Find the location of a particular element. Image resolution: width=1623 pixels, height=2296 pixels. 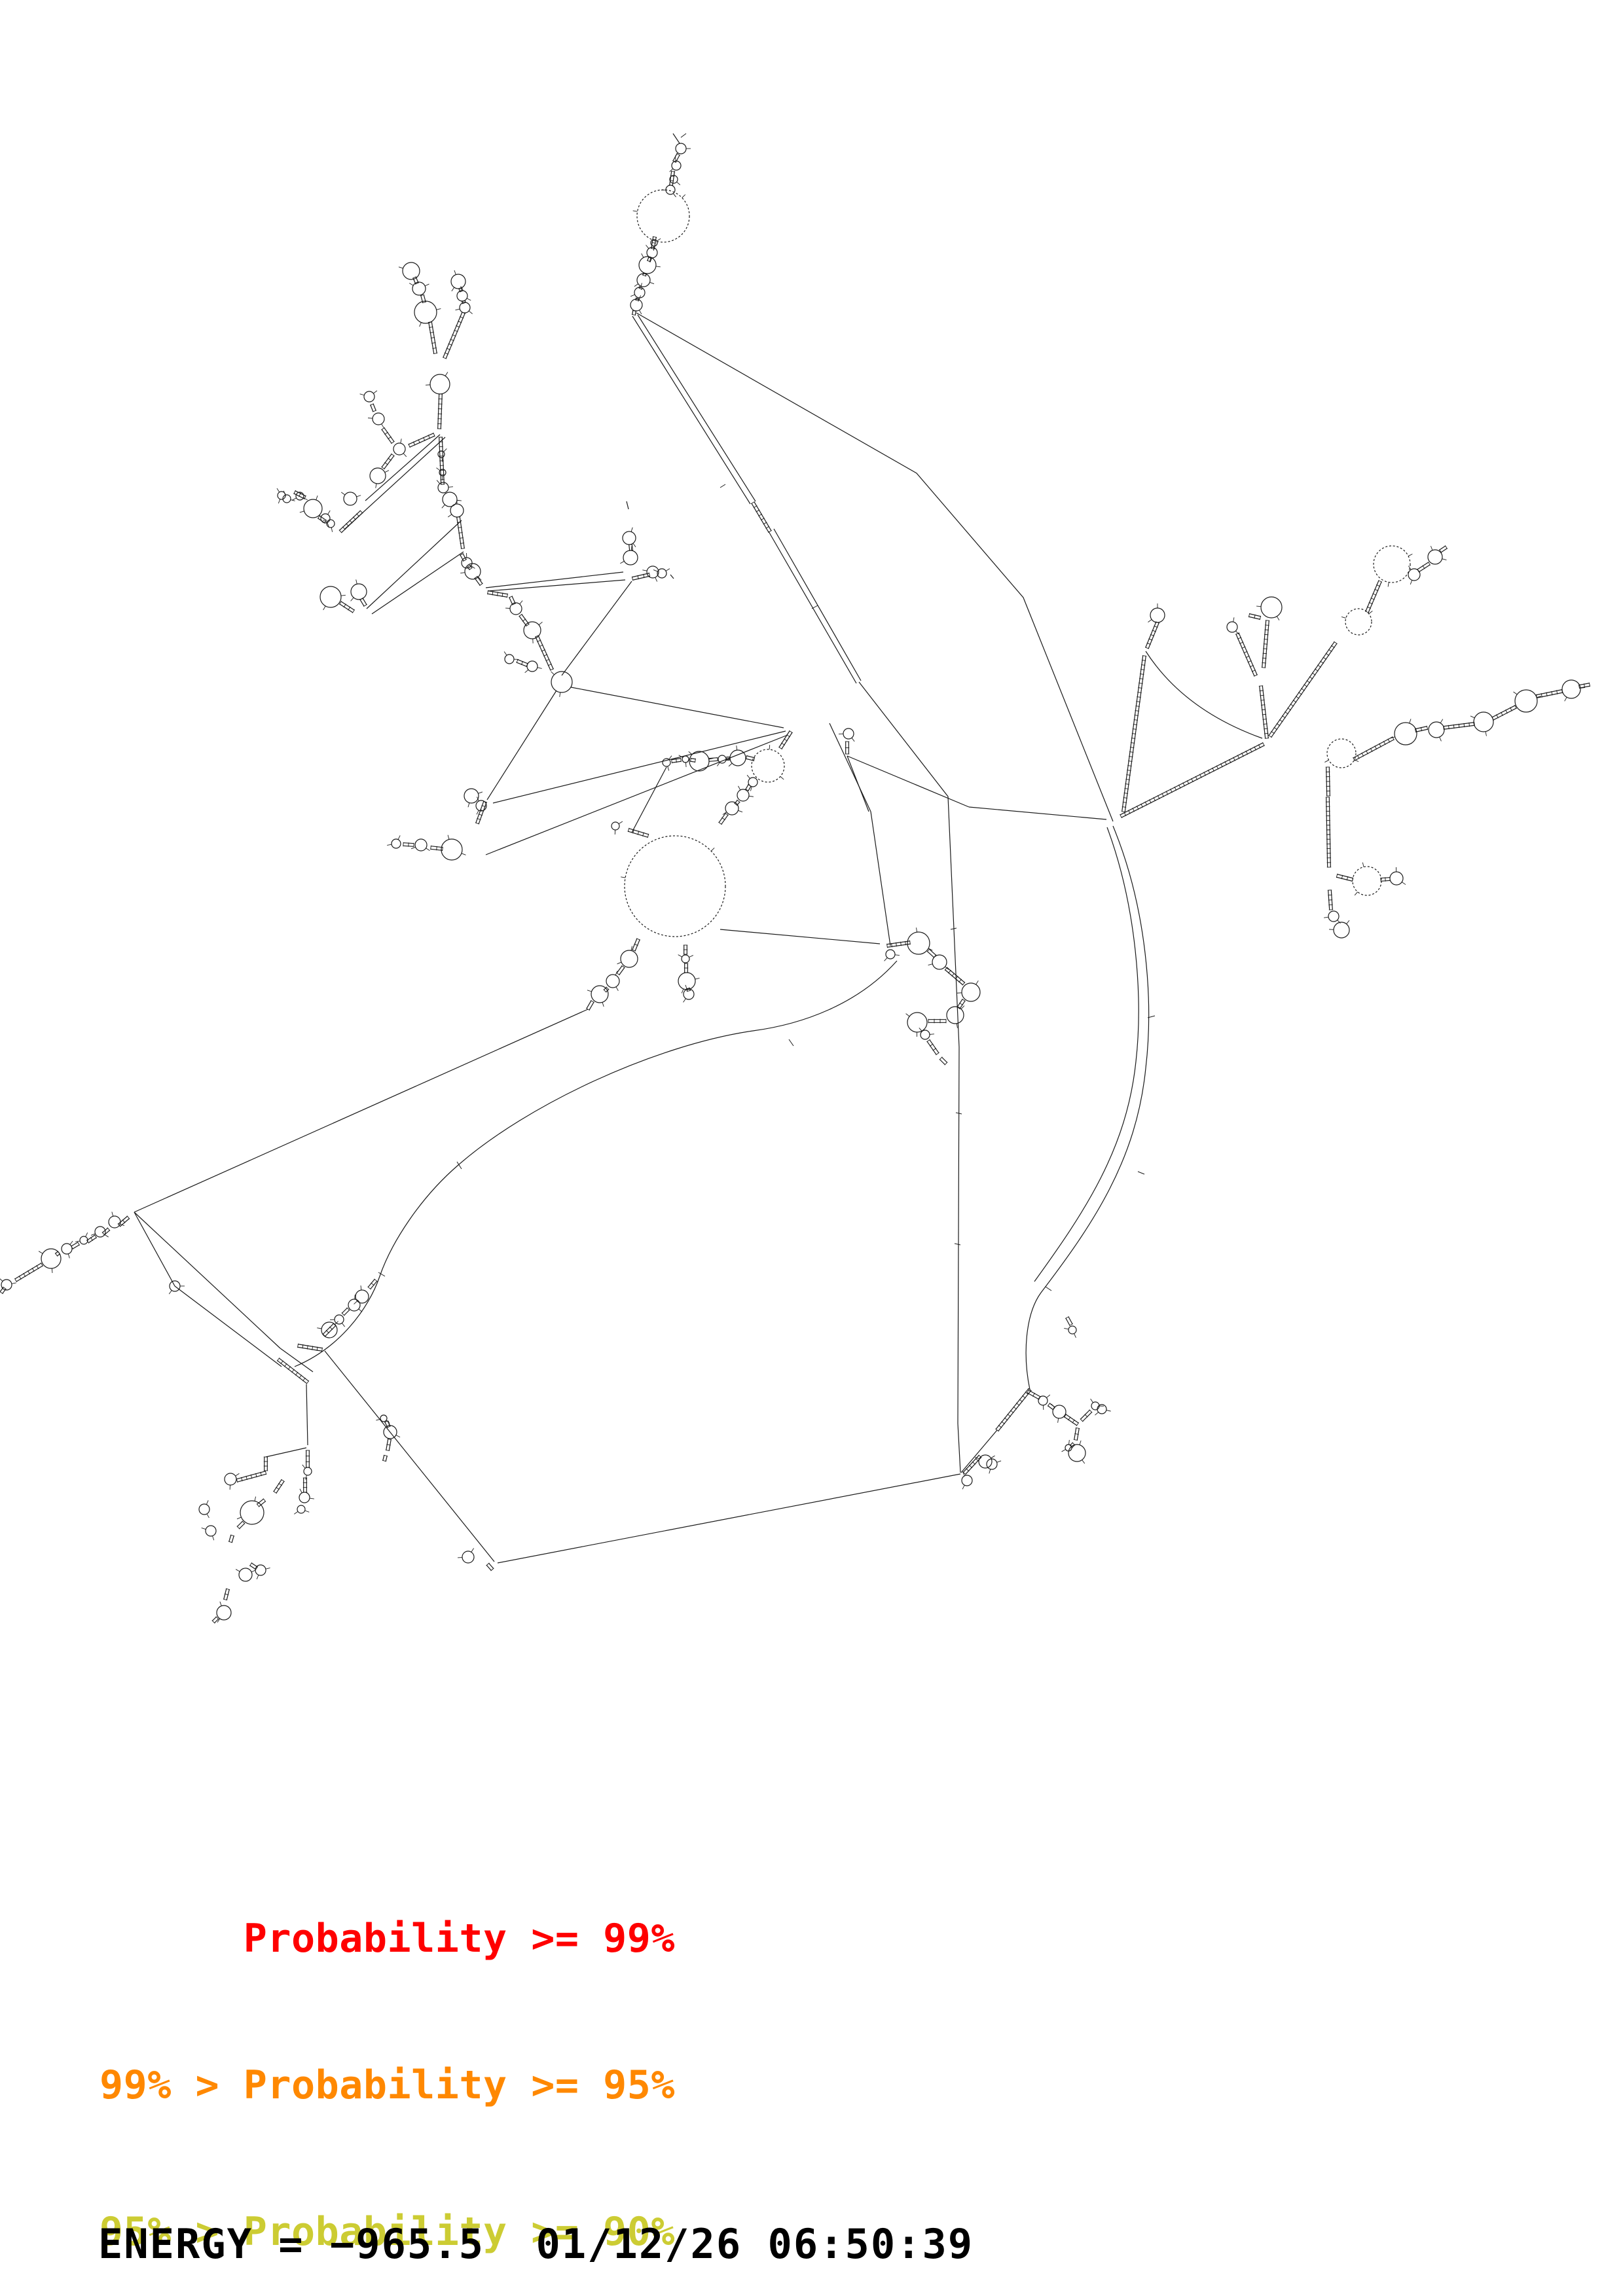

energy-timestamp-line: ENERGY = −965.5 01/12/26 06:50:39 is located at coordinates (536, 2244).